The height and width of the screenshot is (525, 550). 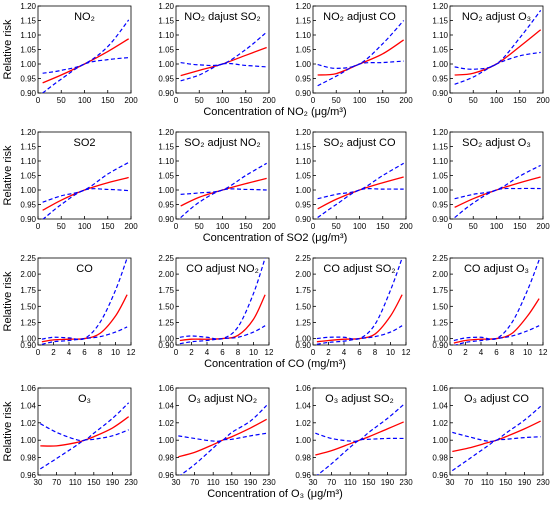 What do you see at coordinates (166, 35) in the screenshot?
I see `y-tick-label: 1.10` at bounding box center [166, 35].